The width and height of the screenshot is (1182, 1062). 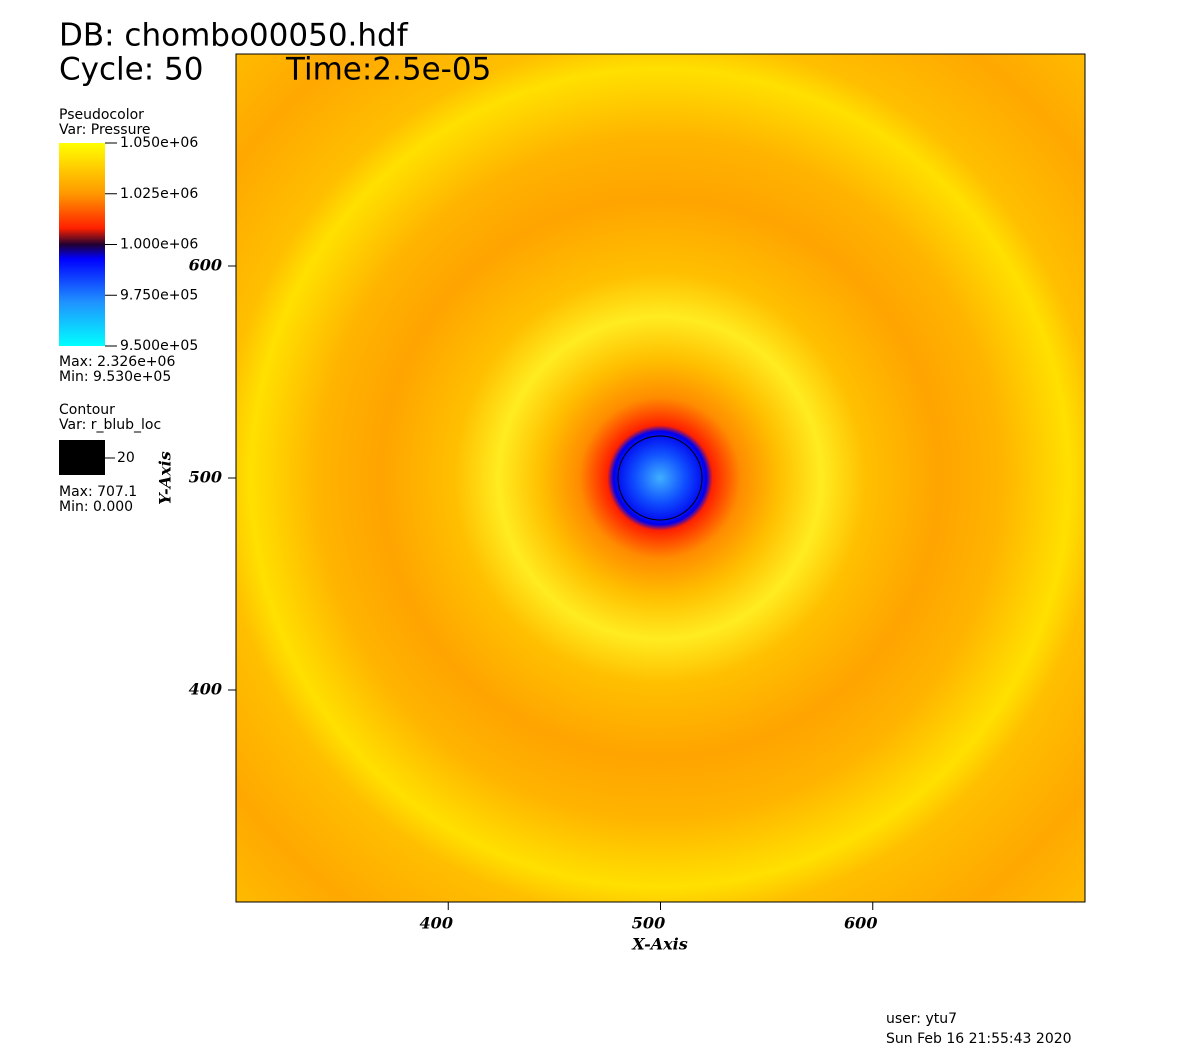 I want to click on legend-title: Pseudocolor, so click(x=101, y=115).